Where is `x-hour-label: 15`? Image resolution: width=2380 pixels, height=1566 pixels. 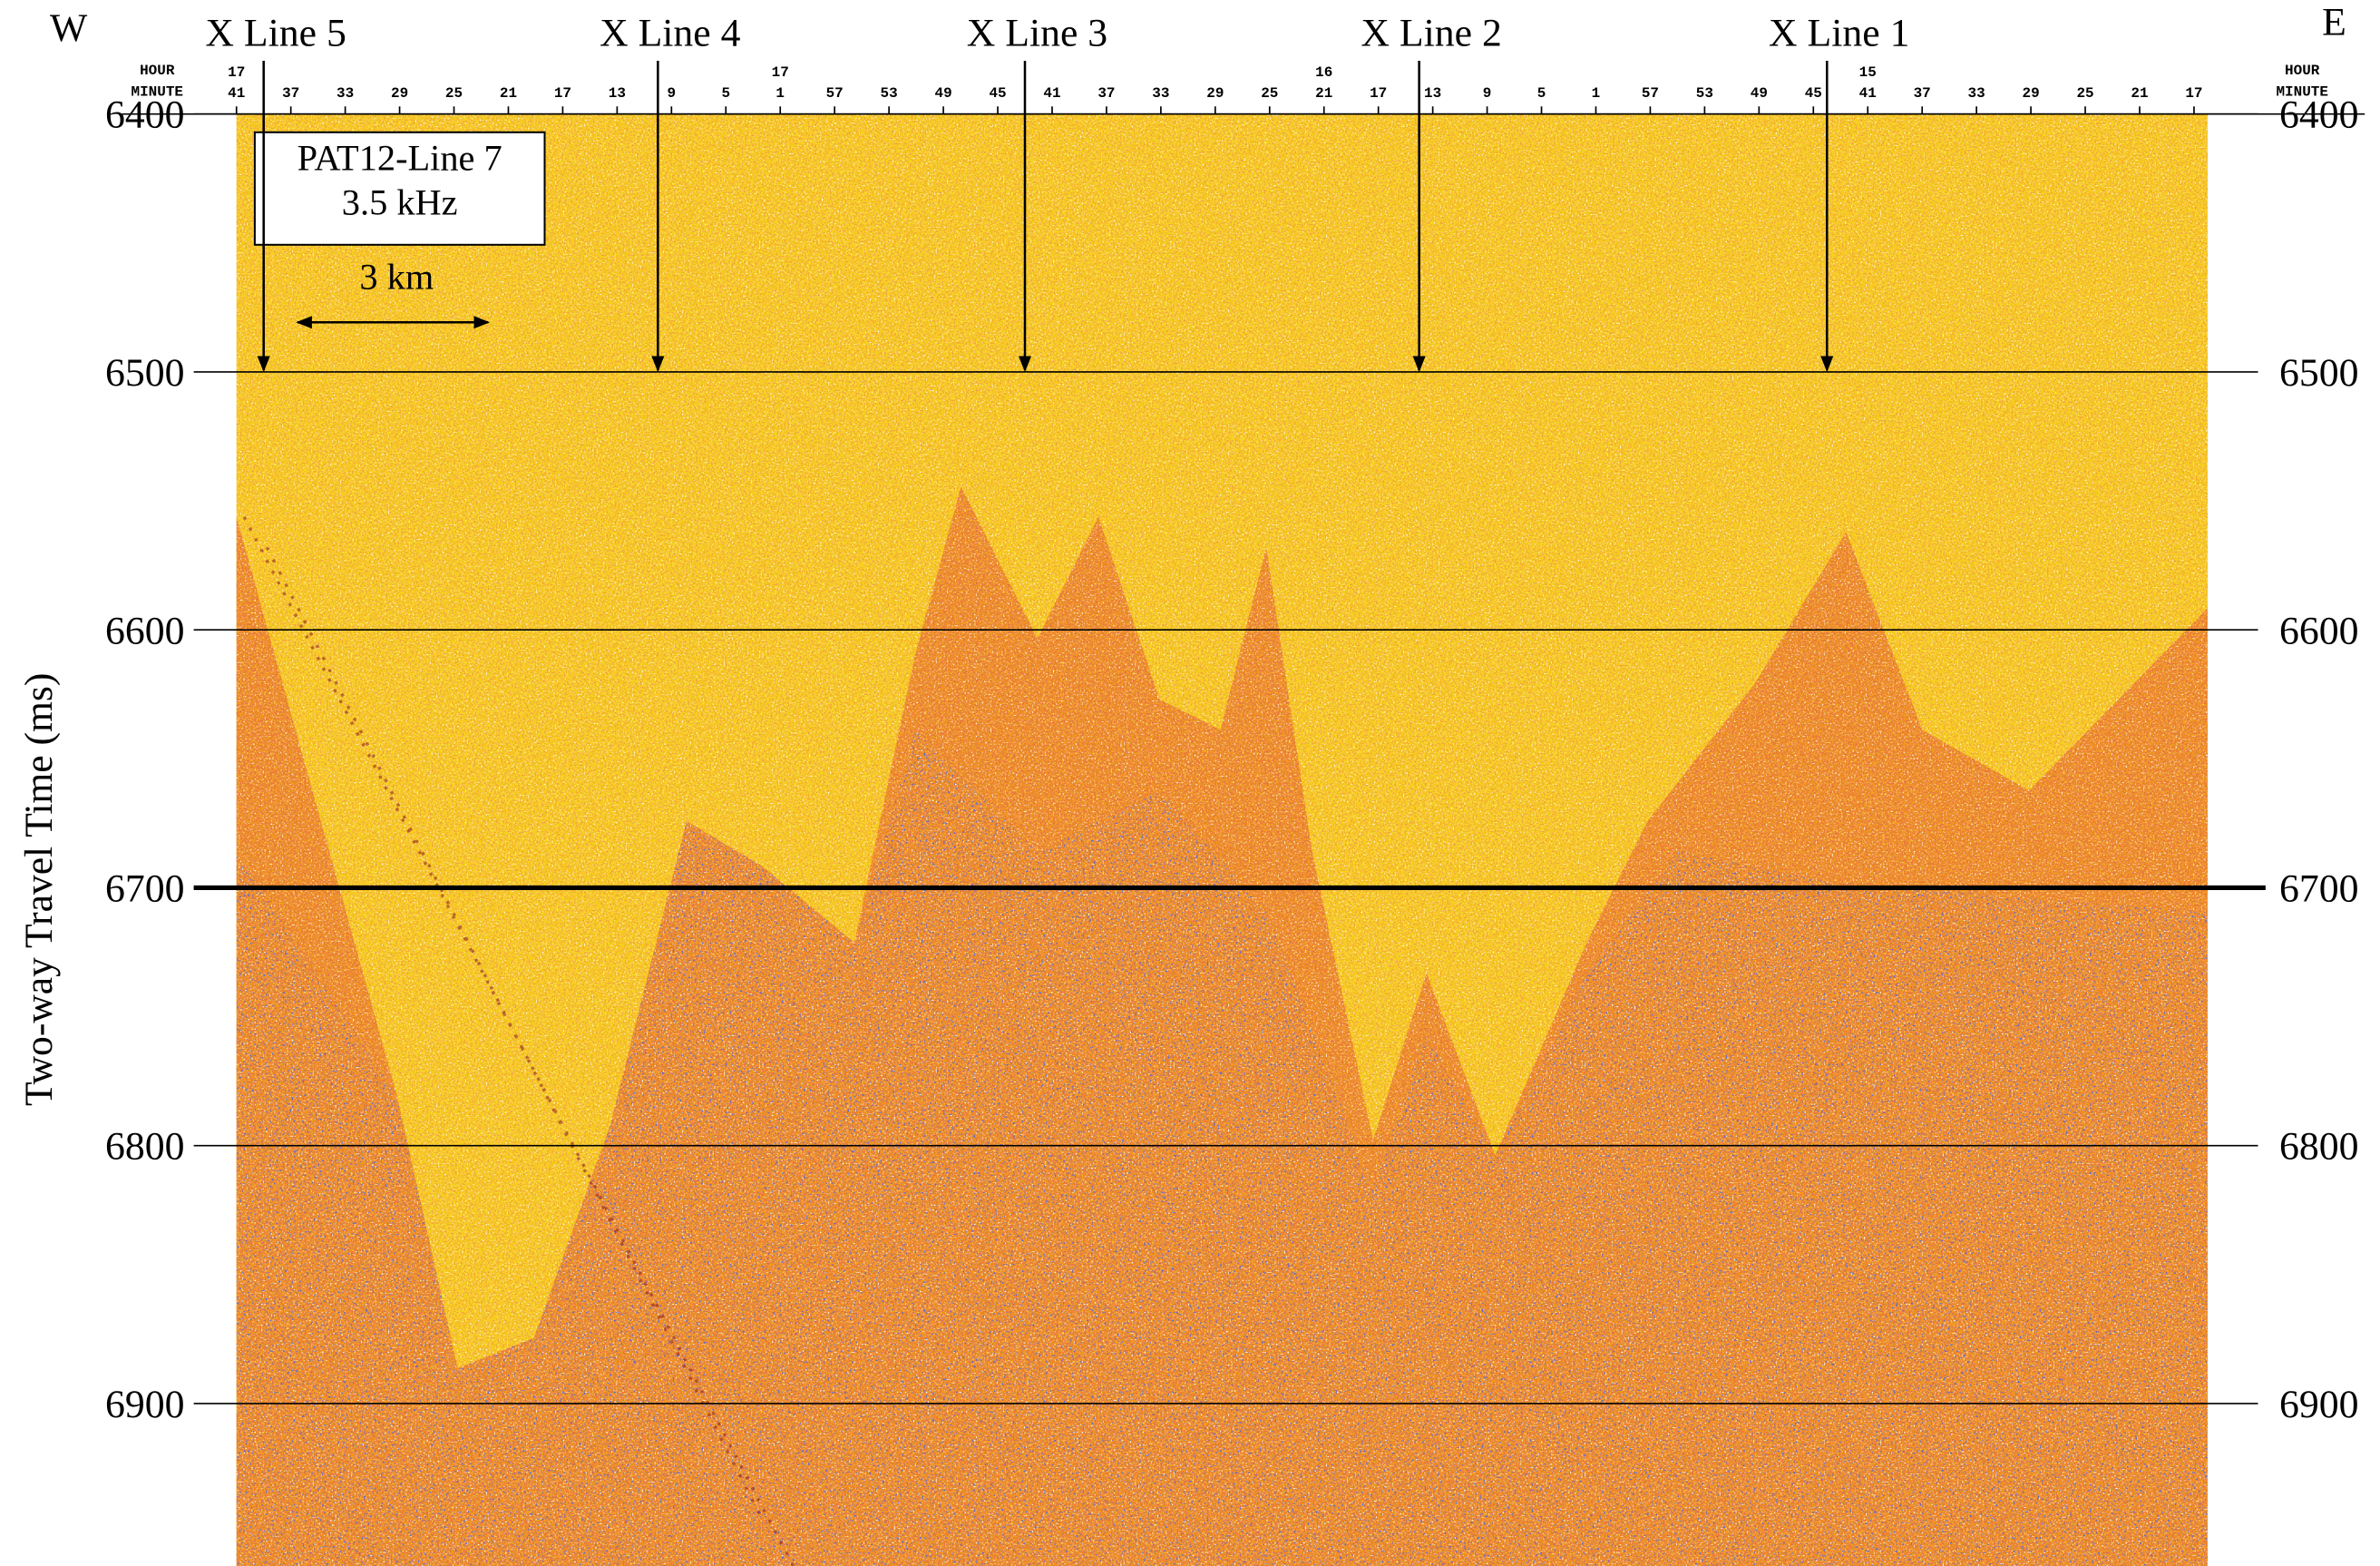 x-hour-label: 15 is located at coordinates (1868, 72).